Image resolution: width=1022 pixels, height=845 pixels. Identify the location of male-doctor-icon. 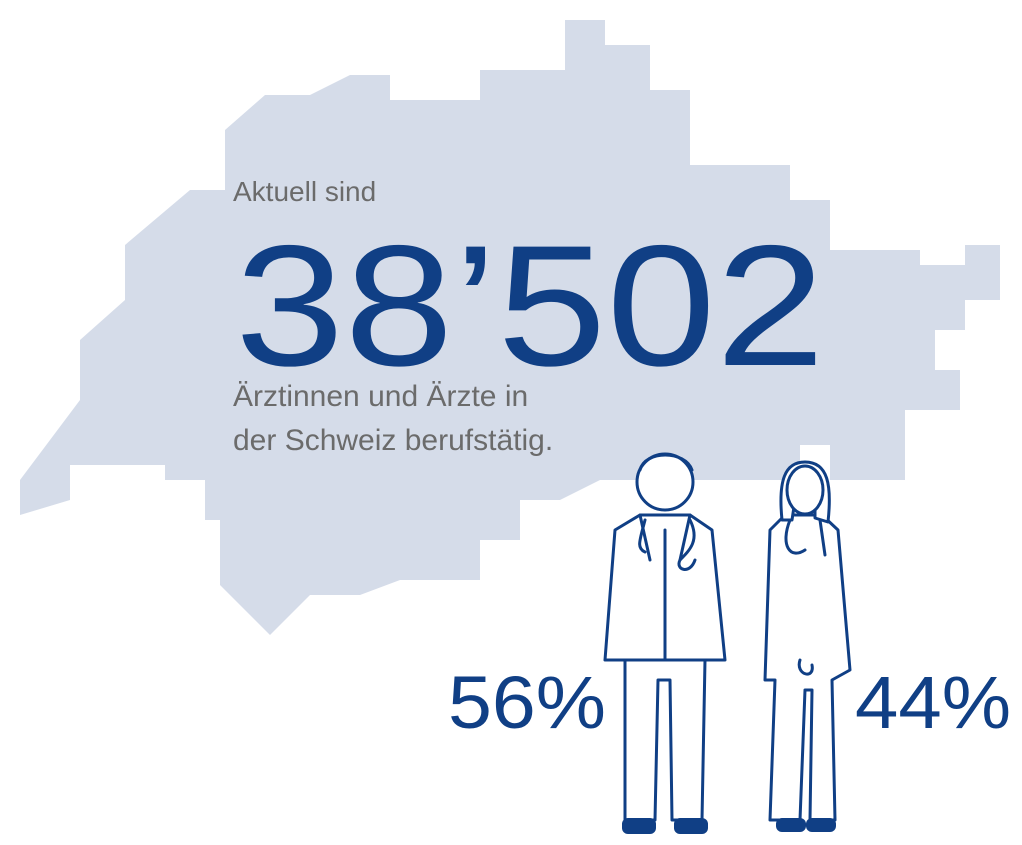
(665, 643).